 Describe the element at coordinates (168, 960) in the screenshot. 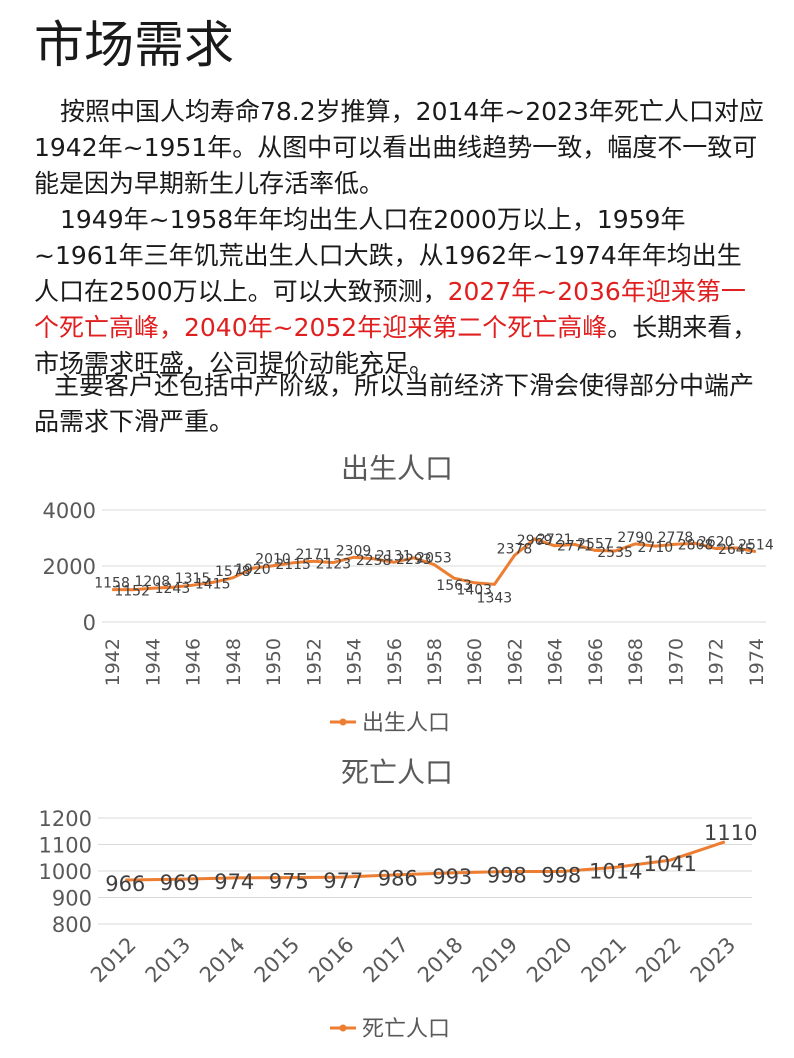

I see `c2-x-tick-label: 2013` at that location.